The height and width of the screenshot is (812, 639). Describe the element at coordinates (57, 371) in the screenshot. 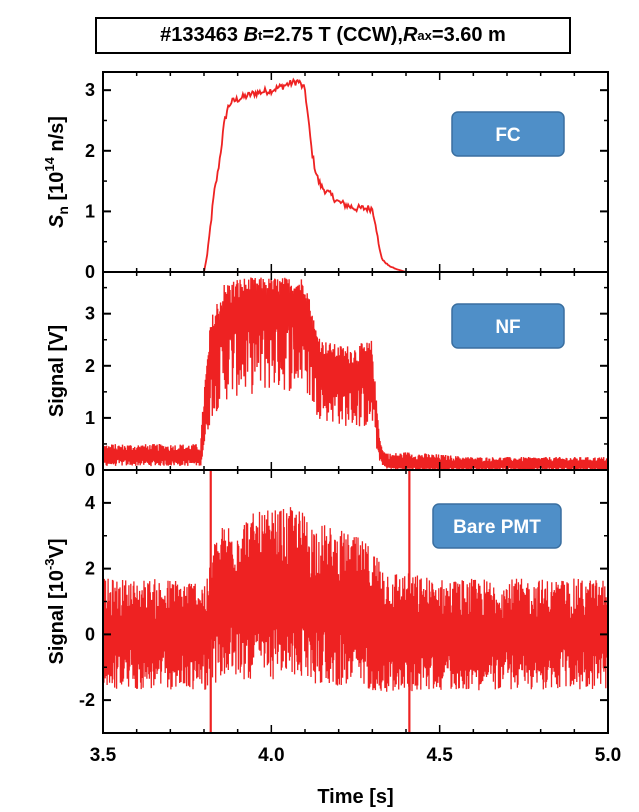

I see `ylabel: Signal [V]` at that location.